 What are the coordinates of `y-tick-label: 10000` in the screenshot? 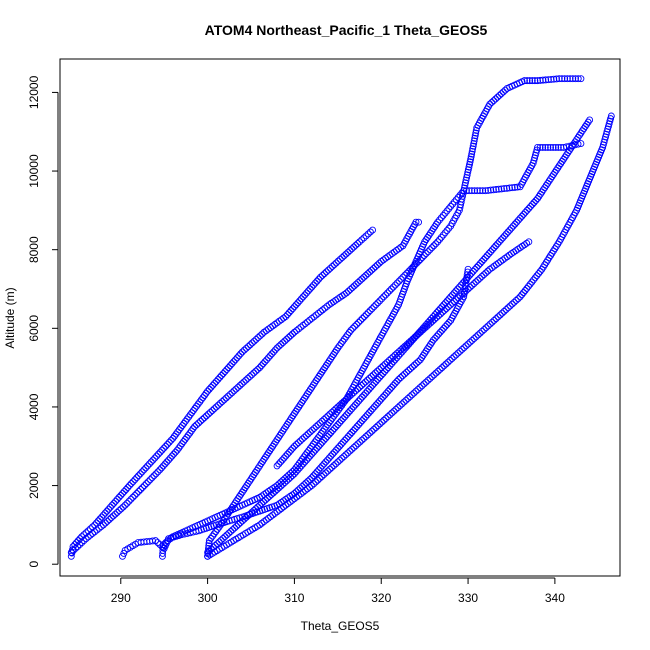 It's located at (34, 171).